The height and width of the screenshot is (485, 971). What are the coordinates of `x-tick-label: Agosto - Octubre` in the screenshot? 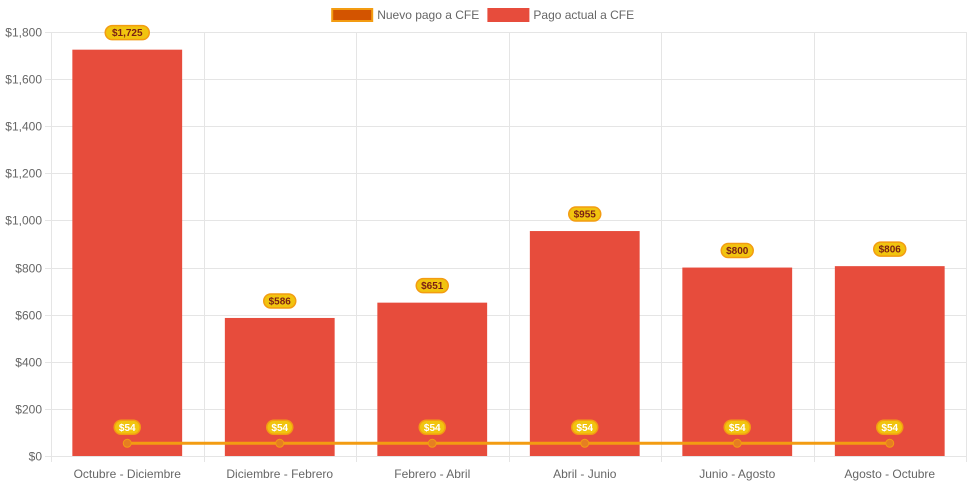 It's located at (889, 474).